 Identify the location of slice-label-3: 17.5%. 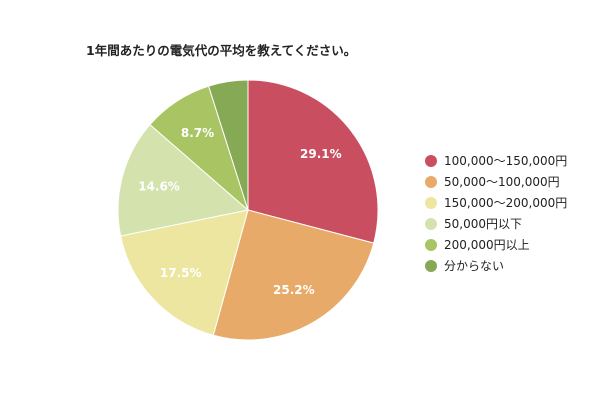
(181, 273).